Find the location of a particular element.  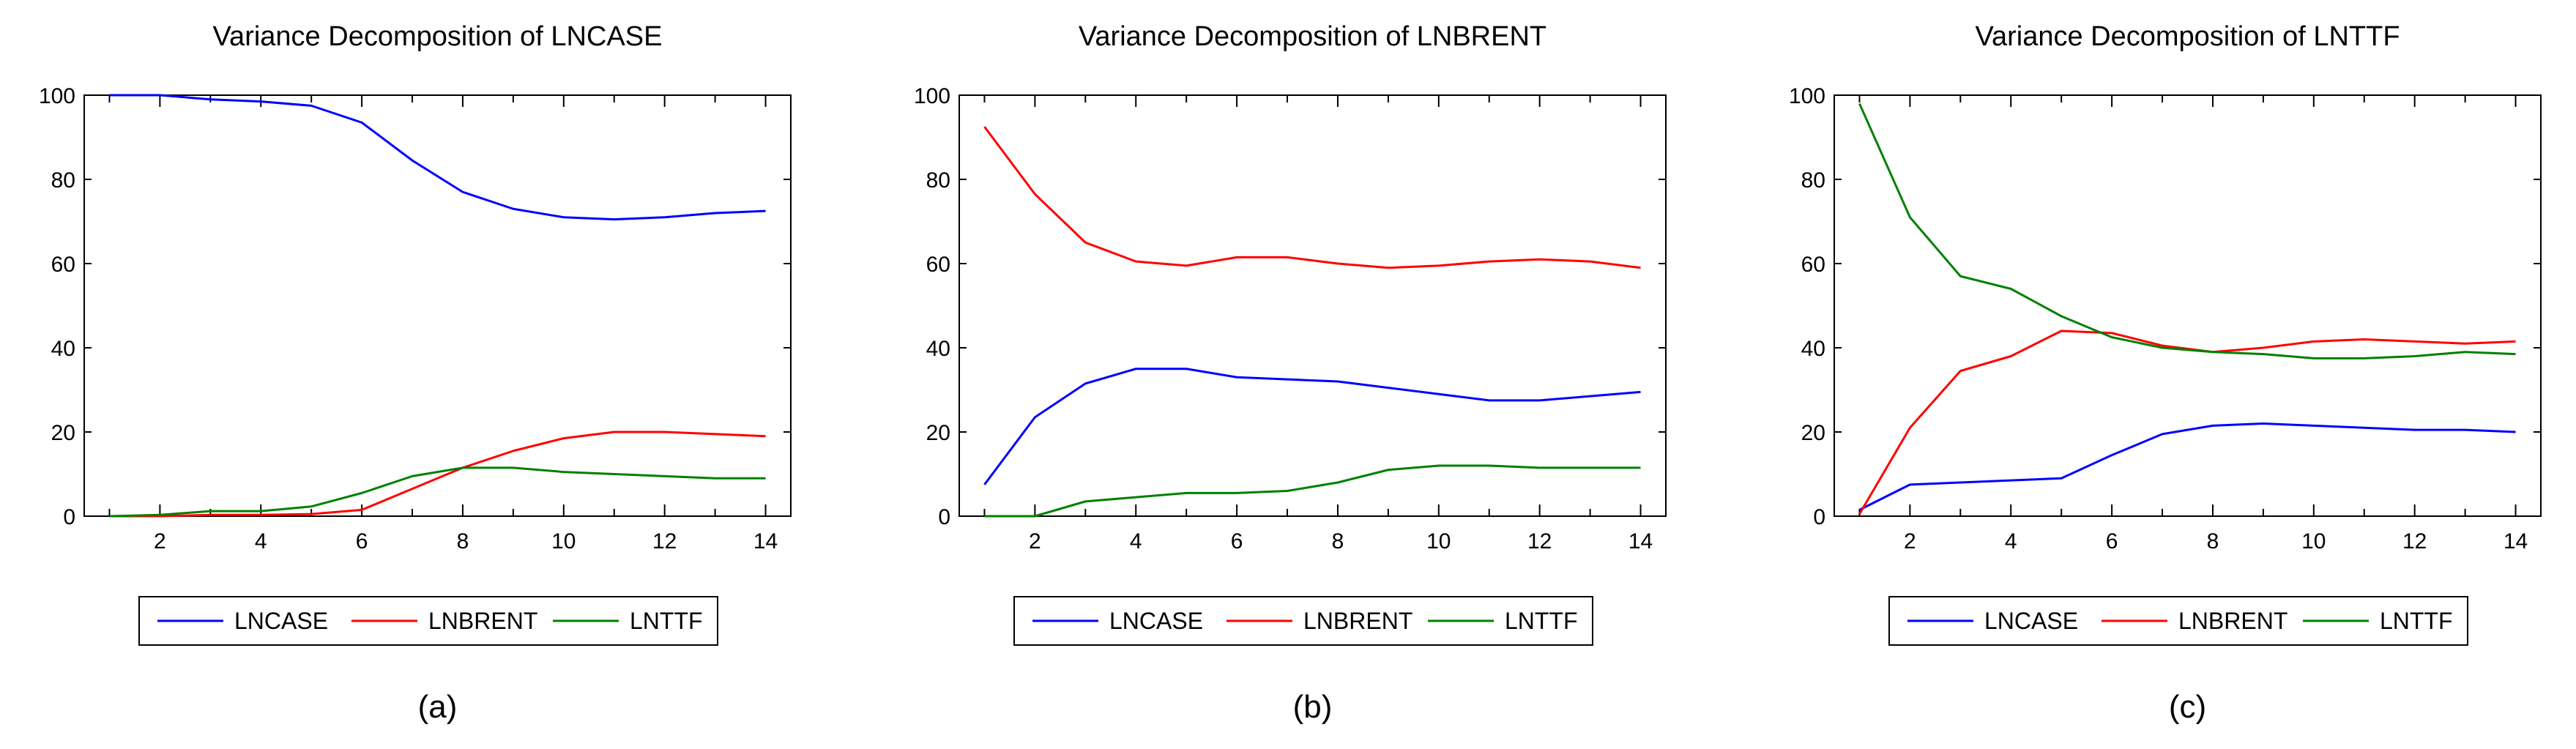

chart-title: Variance Decomposition of LNTTF is located at coordinates (2187, 36).